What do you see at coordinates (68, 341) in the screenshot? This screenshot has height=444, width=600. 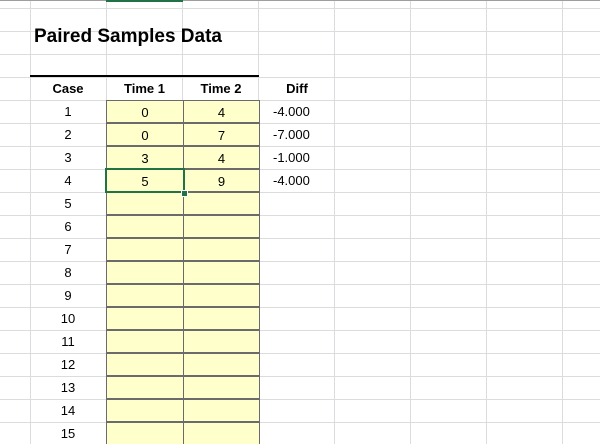 I see `case-cell: 11` at bounding box center [68, 341].